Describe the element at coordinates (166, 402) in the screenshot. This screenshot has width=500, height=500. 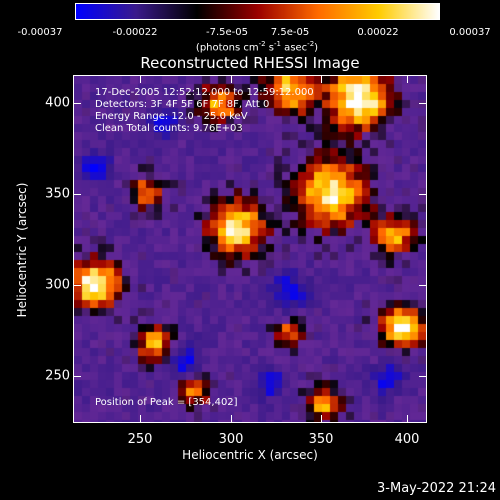
I see `peak-position-text: Position of Peak = [354,402]` at that location.